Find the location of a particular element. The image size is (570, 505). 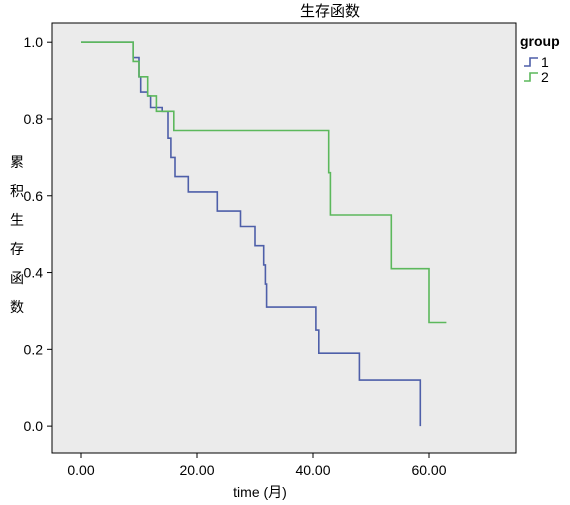

y-axis-label-char: 生 is located at coordinates (17, 221).